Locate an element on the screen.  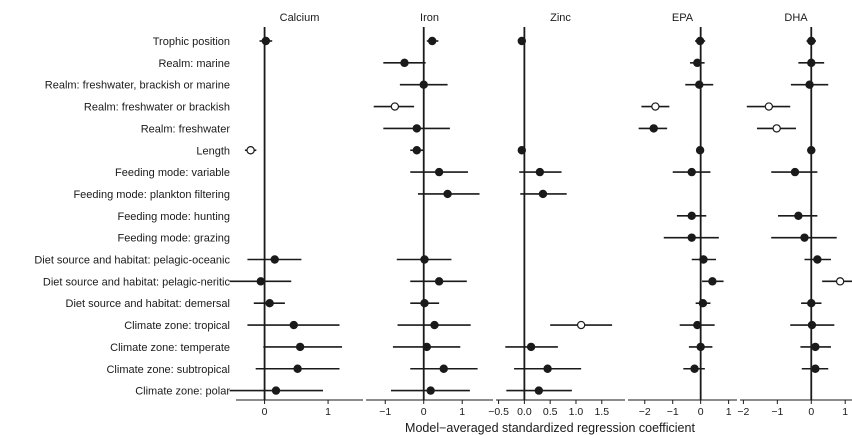
predictor-label: Feeding mode: variable is located at coordinates (172, 173).